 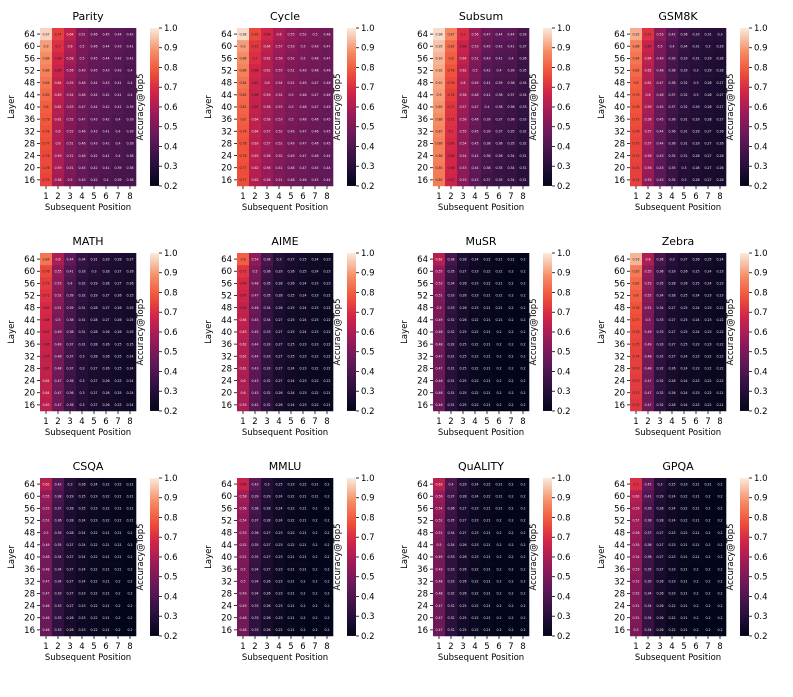 I want to click on cell-value-label: 0.46, so click(x=314, y=131).